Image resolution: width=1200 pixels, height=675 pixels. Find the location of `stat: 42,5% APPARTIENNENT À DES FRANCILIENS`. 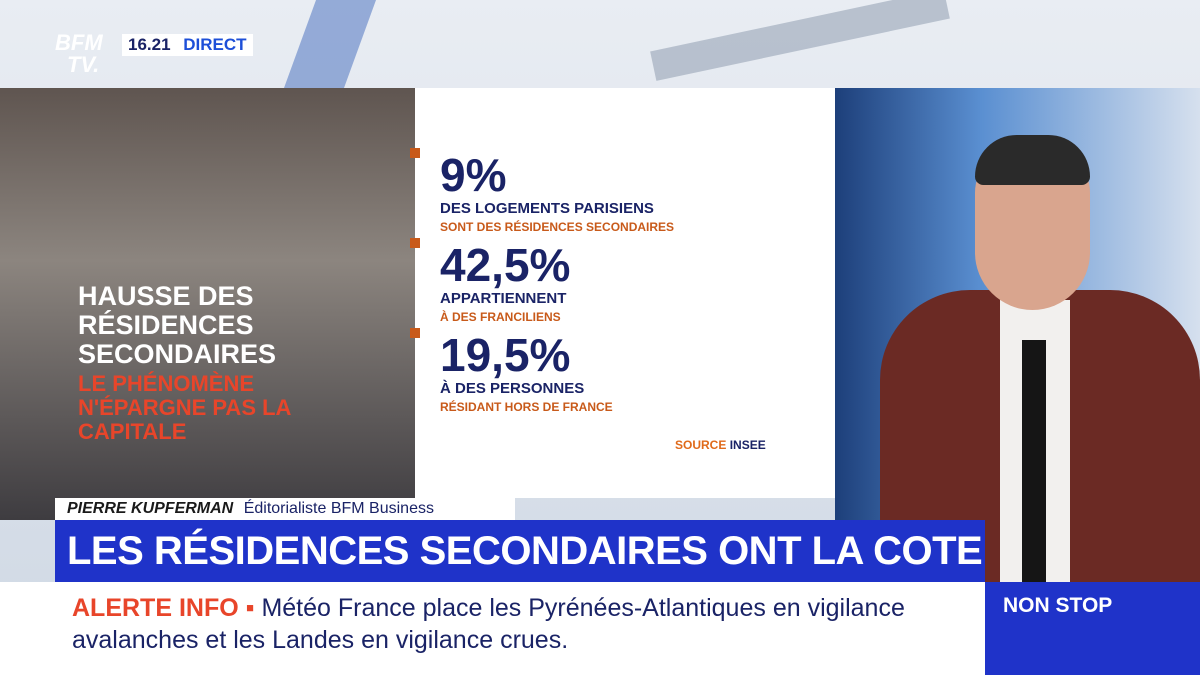

stat: 42,5% APPARTIENNENT À DES FRANCILIENS is located at coordinates (615, 281).